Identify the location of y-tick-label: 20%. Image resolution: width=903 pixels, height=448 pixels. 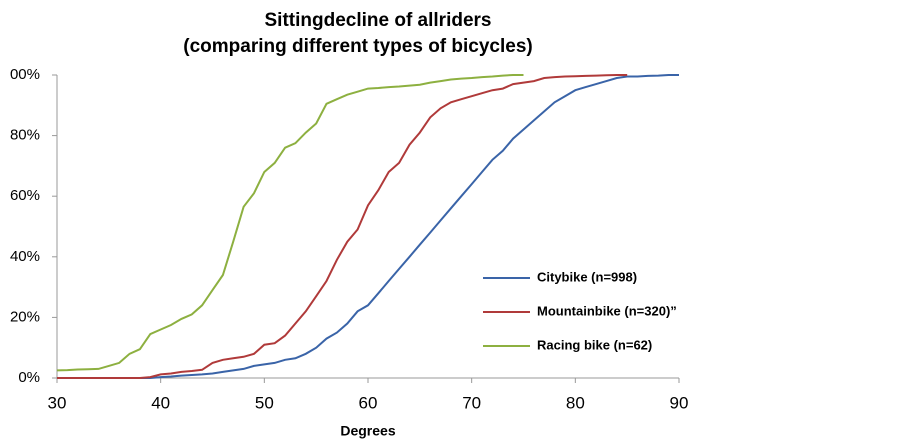
(25, 316).